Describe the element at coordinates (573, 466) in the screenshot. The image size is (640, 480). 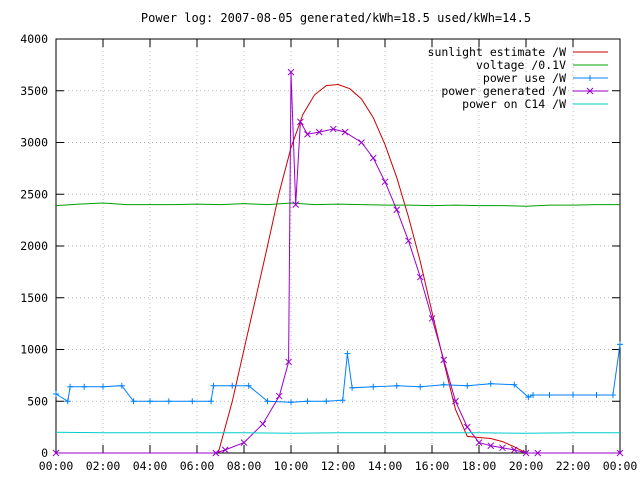
I see `x-tick-label: 22:00` at that location.